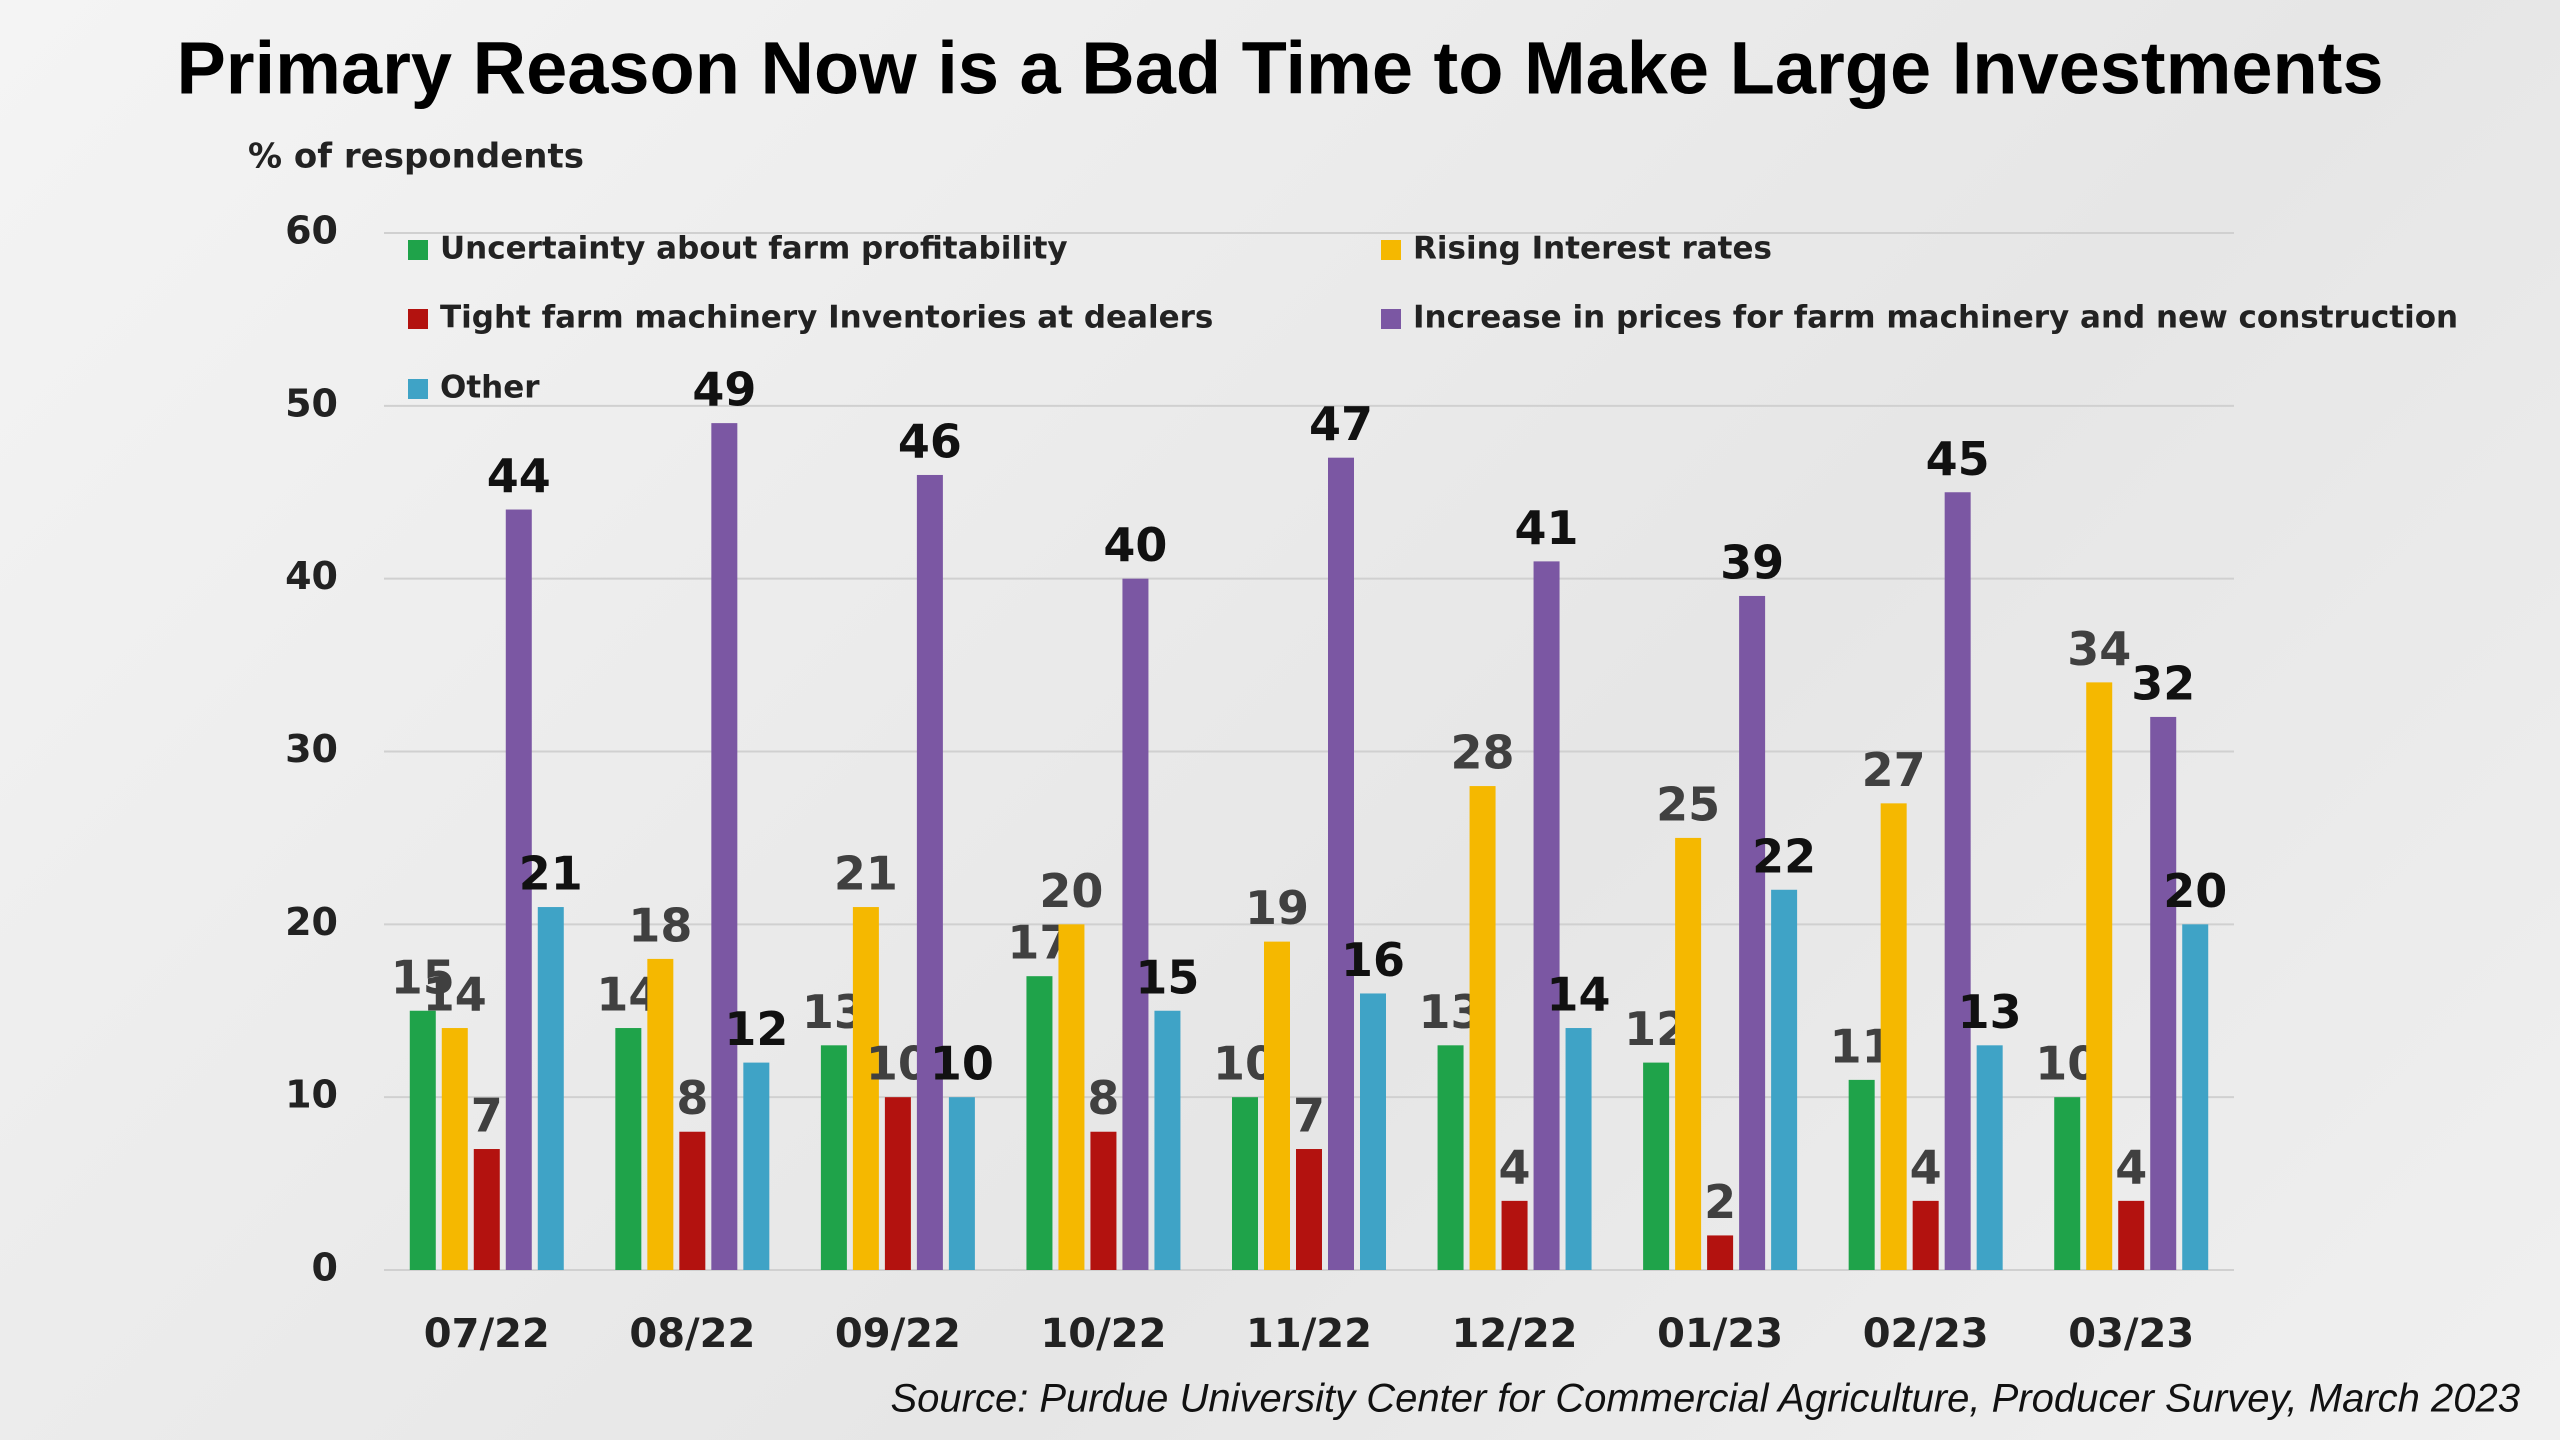 Image resolution: width=2560 pixels, height=1440 pixels. Describe the element at coordinates (487, 1334) in the screenshot. I see `x-tick-label: 07/22` at that location.